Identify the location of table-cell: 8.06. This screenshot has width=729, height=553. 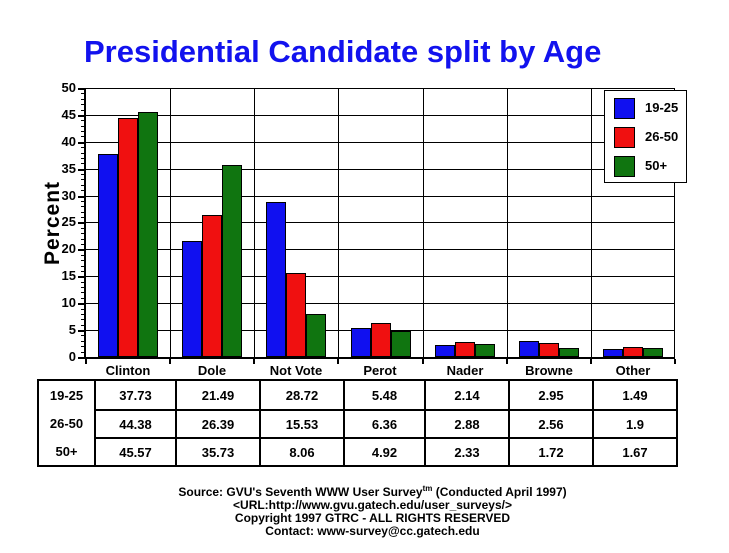
(301, 451).